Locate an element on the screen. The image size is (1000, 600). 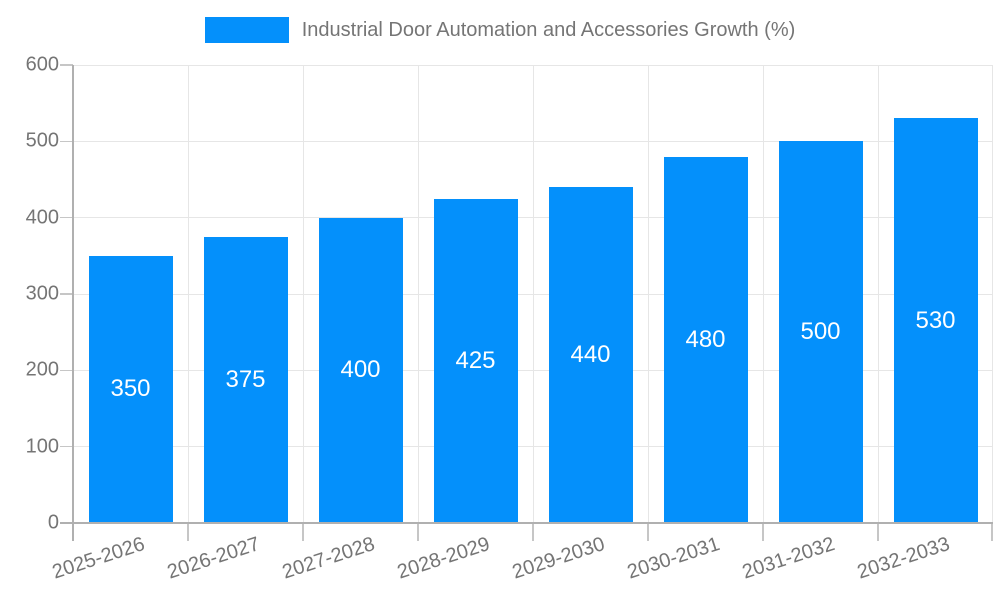
legend-swatch is located at coordinates (246, 30).